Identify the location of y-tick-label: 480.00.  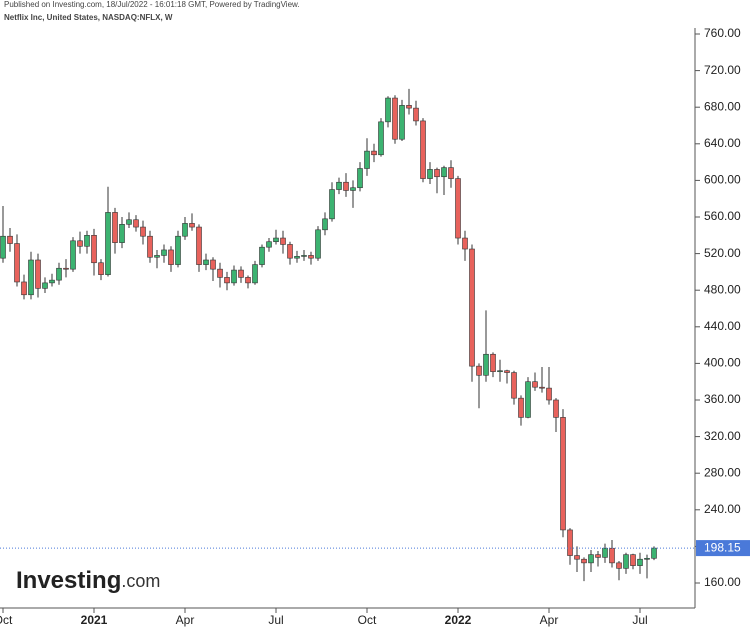
(722, 289).